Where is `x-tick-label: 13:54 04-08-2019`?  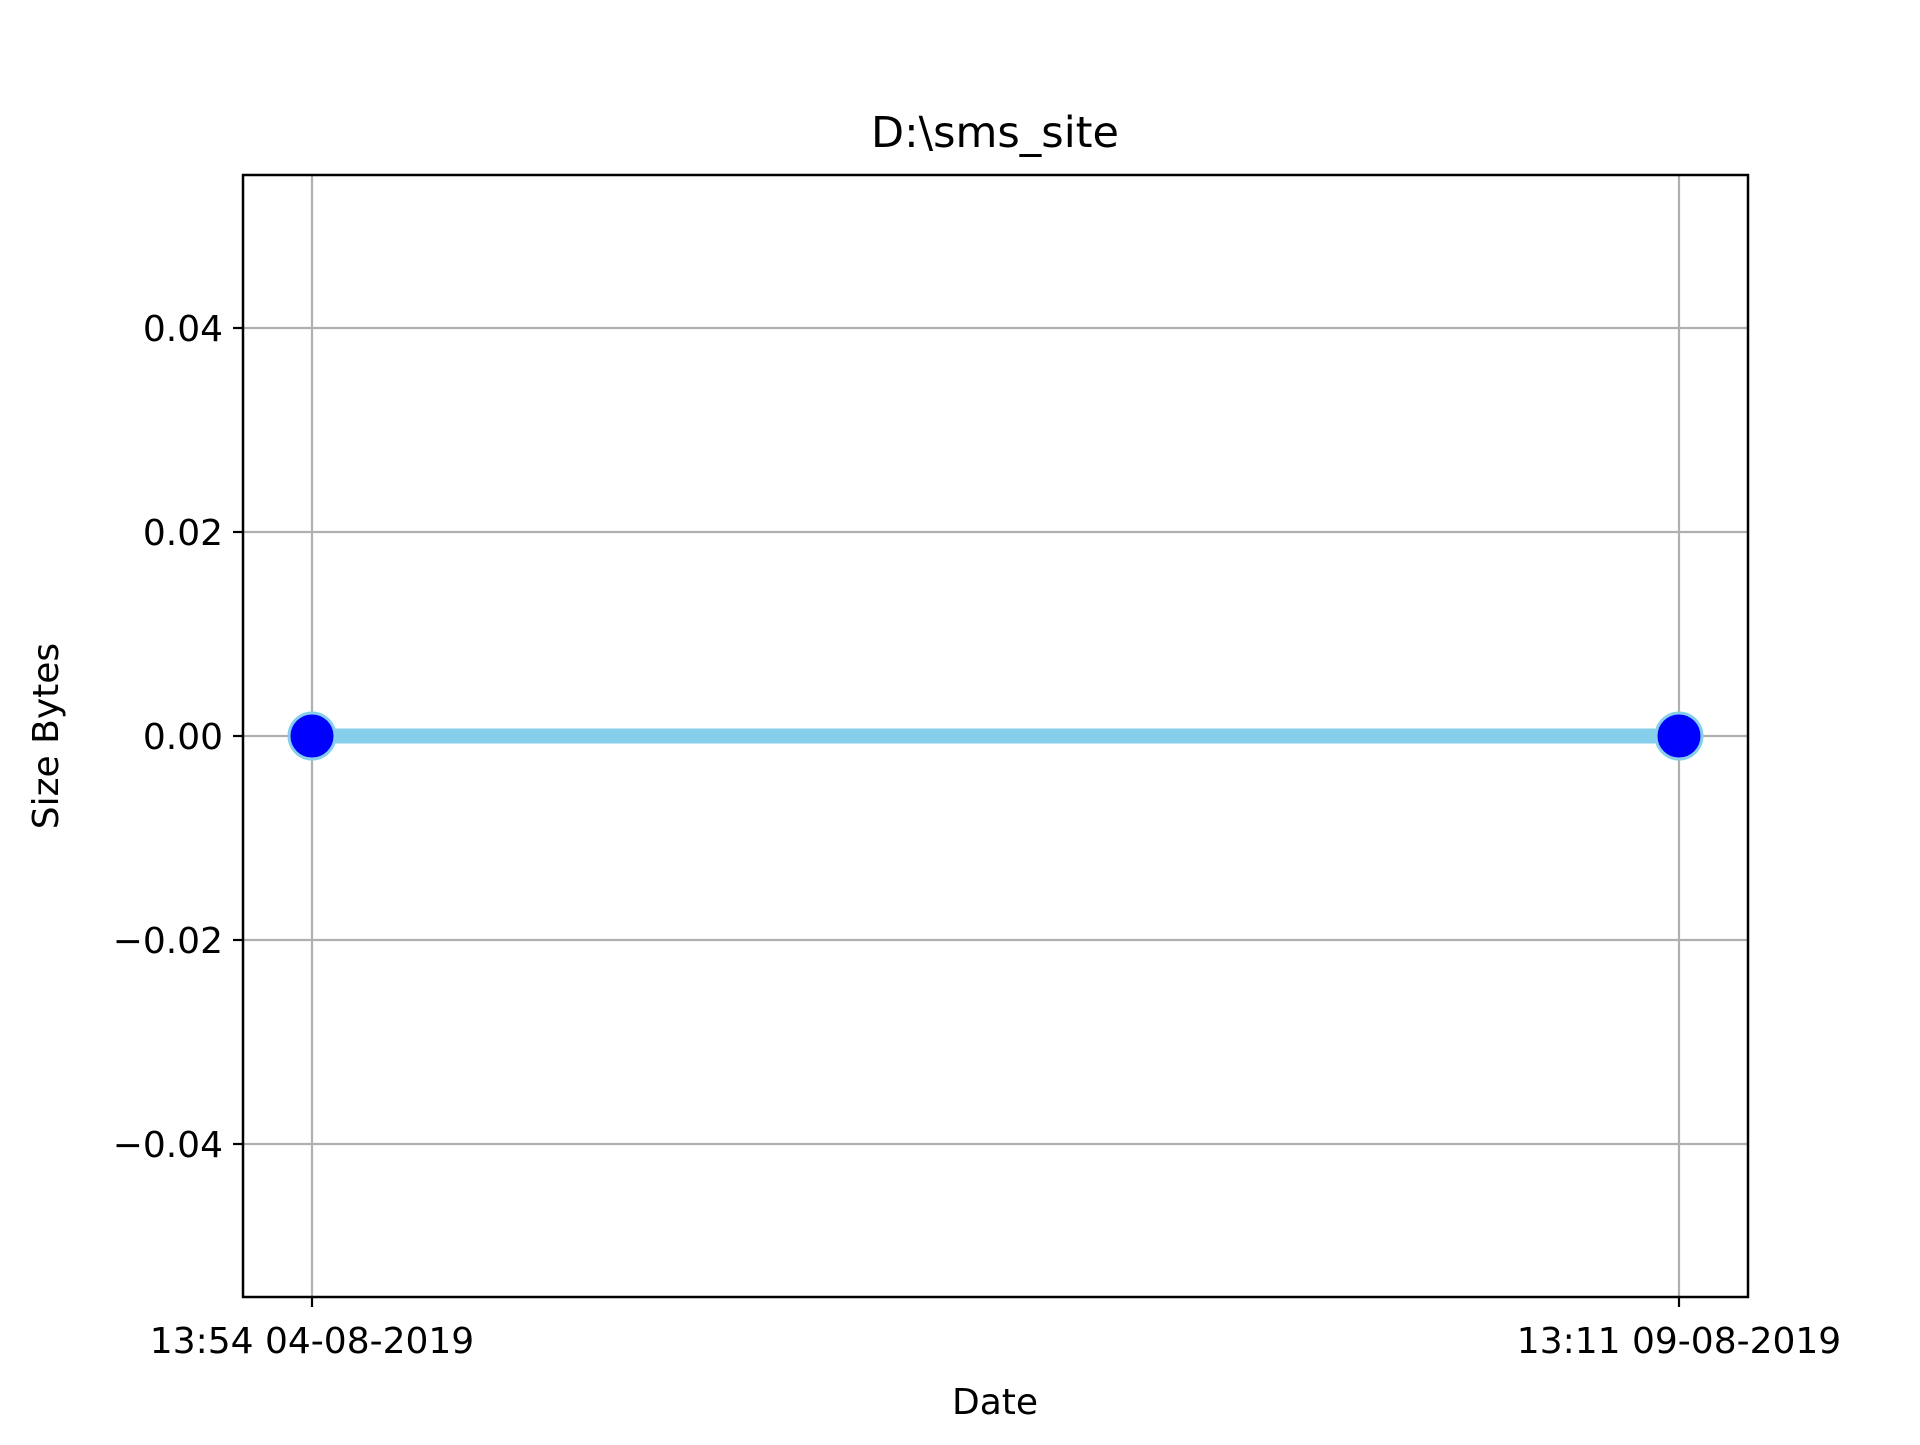
x-tick-label: 13:54 04-08-2019 is located at coordinates (312, 1341).